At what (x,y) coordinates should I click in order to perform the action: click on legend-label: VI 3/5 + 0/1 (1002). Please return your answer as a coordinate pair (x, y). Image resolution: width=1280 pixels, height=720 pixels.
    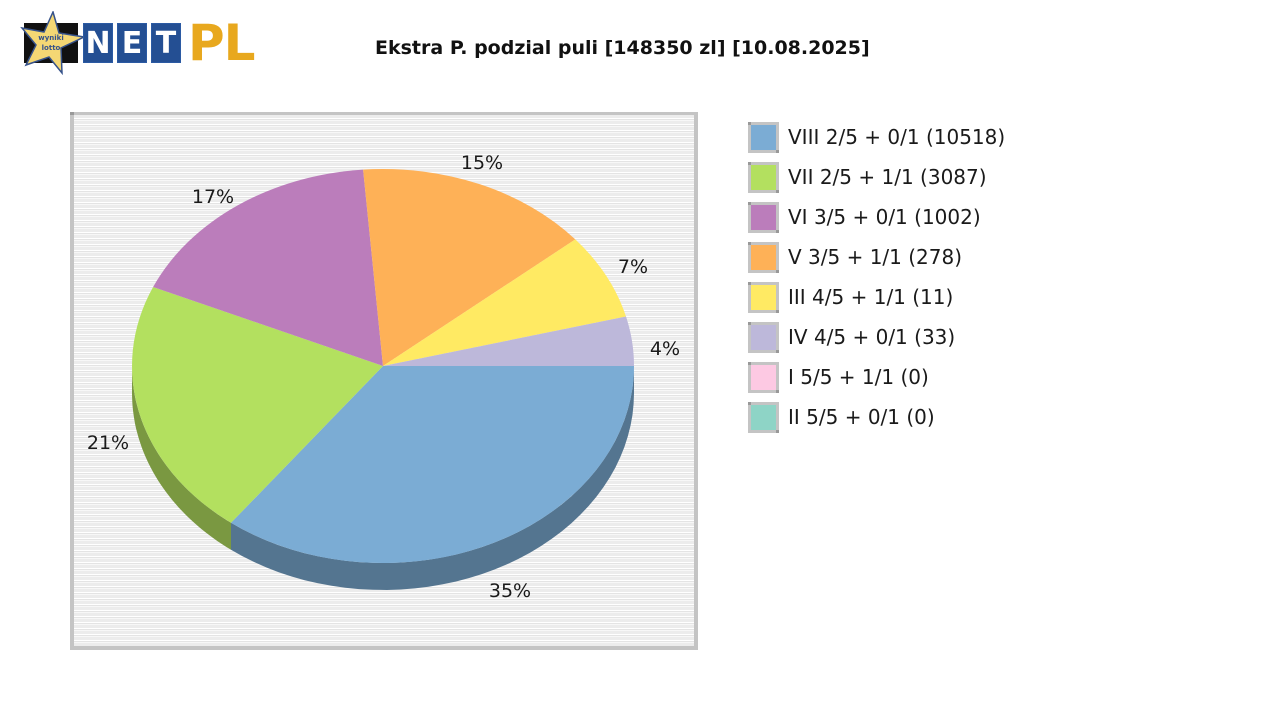
    Looking at the image, I should click on (884, 217).